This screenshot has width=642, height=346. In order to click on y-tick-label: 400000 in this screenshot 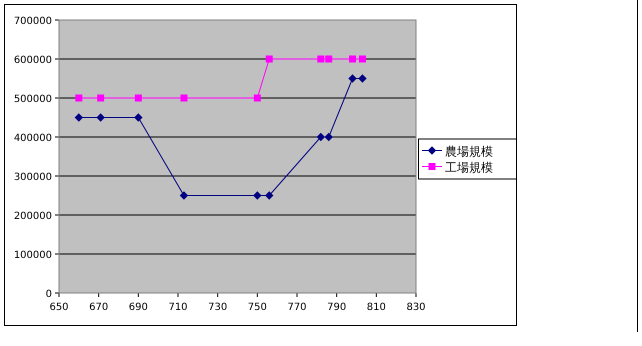, I will do `click(33, 138)`.